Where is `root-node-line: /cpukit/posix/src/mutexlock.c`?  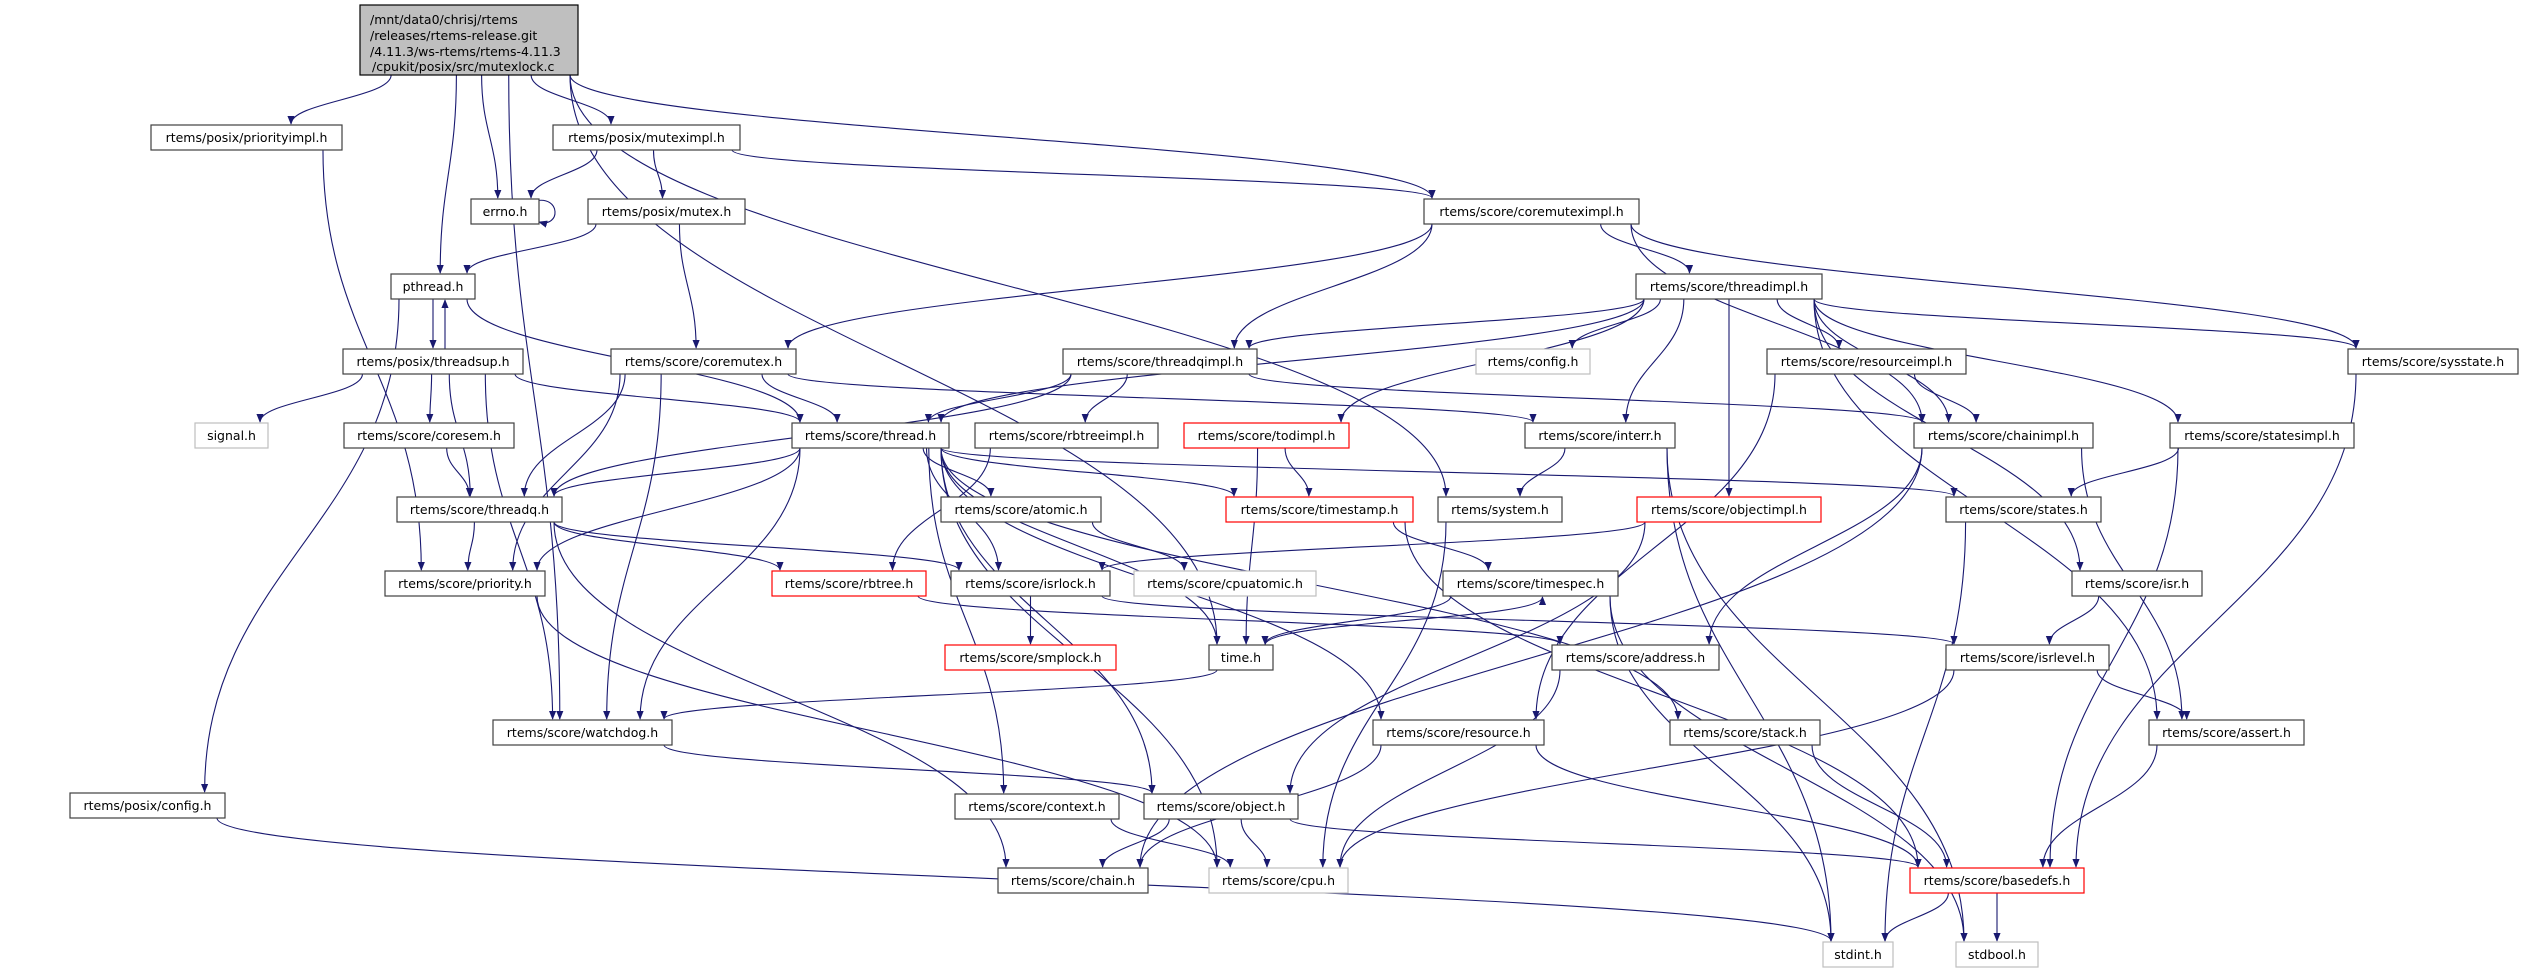
root-node-line: /cpukit/posix/src/mutexlock.c is located at coordinates (463, 66).